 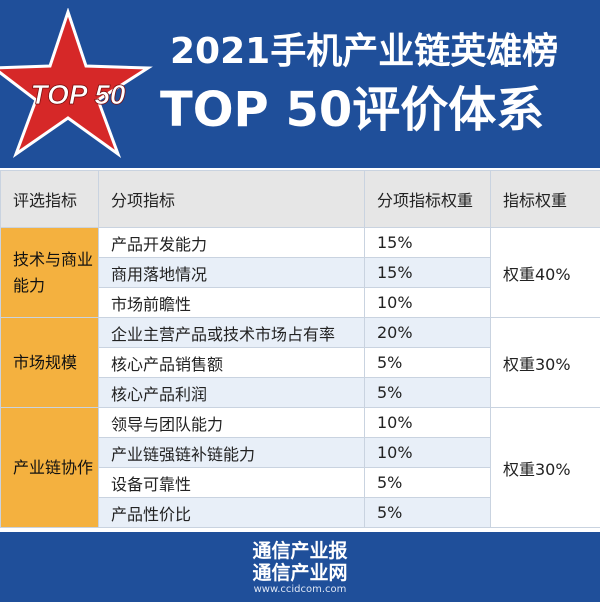 What do you see at coordinates (231, 452) in the screenshot?
I see `sub-indicator-cell: 产业链强链补链能力` at bounding box center [231, 452].